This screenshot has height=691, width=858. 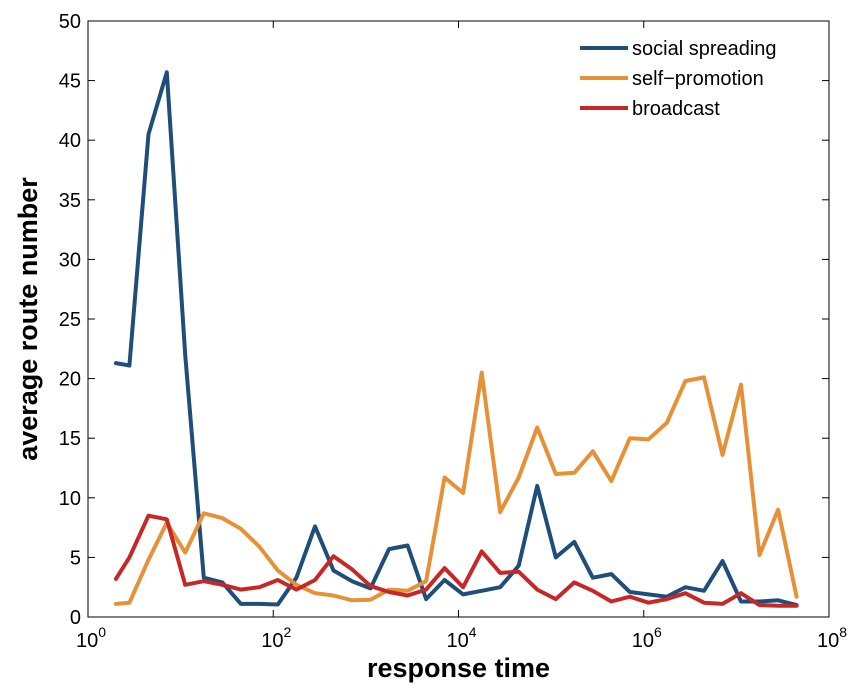 I want to click on legend-label-2: self−promotion, so click(x=698, y=79).